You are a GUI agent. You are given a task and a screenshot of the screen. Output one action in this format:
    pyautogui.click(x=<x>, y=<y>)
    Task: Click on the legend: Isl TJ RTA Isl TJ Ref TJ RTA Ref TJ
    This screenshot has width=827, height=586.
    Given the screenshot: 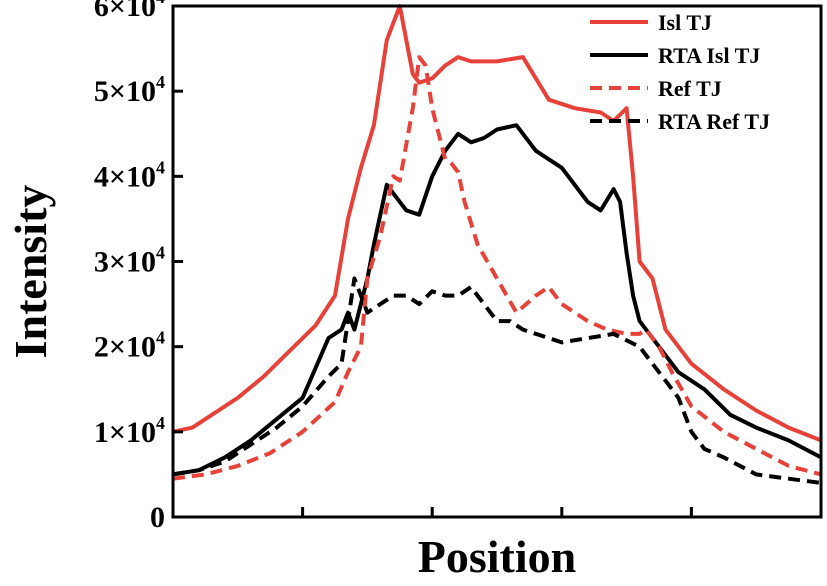 What is the action you would take?
    pyautogui.click(x=680, y=72)
    